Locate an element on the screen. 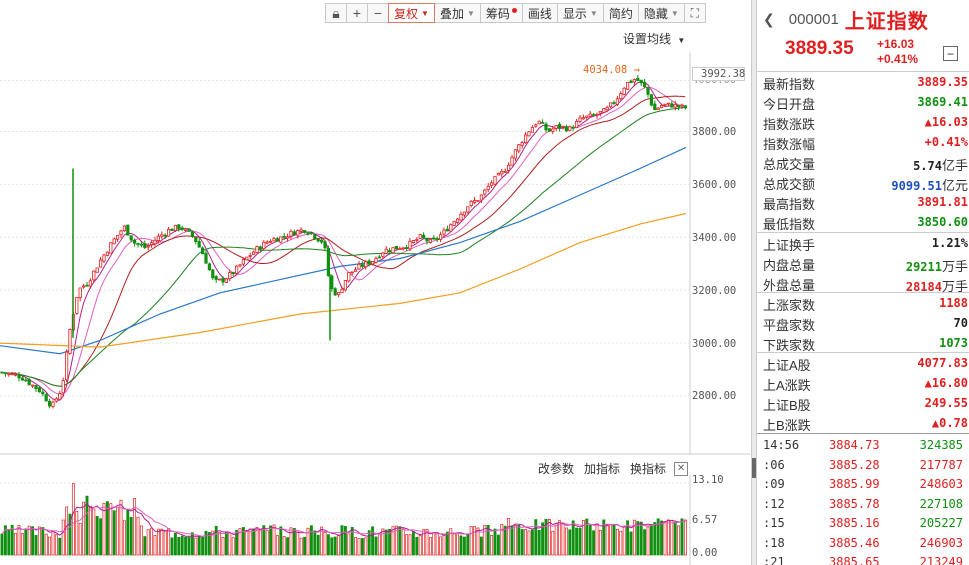 This screenshot has width=969, height=565. stat-label: 上B涨跌 is located at coordinates (787, 425).